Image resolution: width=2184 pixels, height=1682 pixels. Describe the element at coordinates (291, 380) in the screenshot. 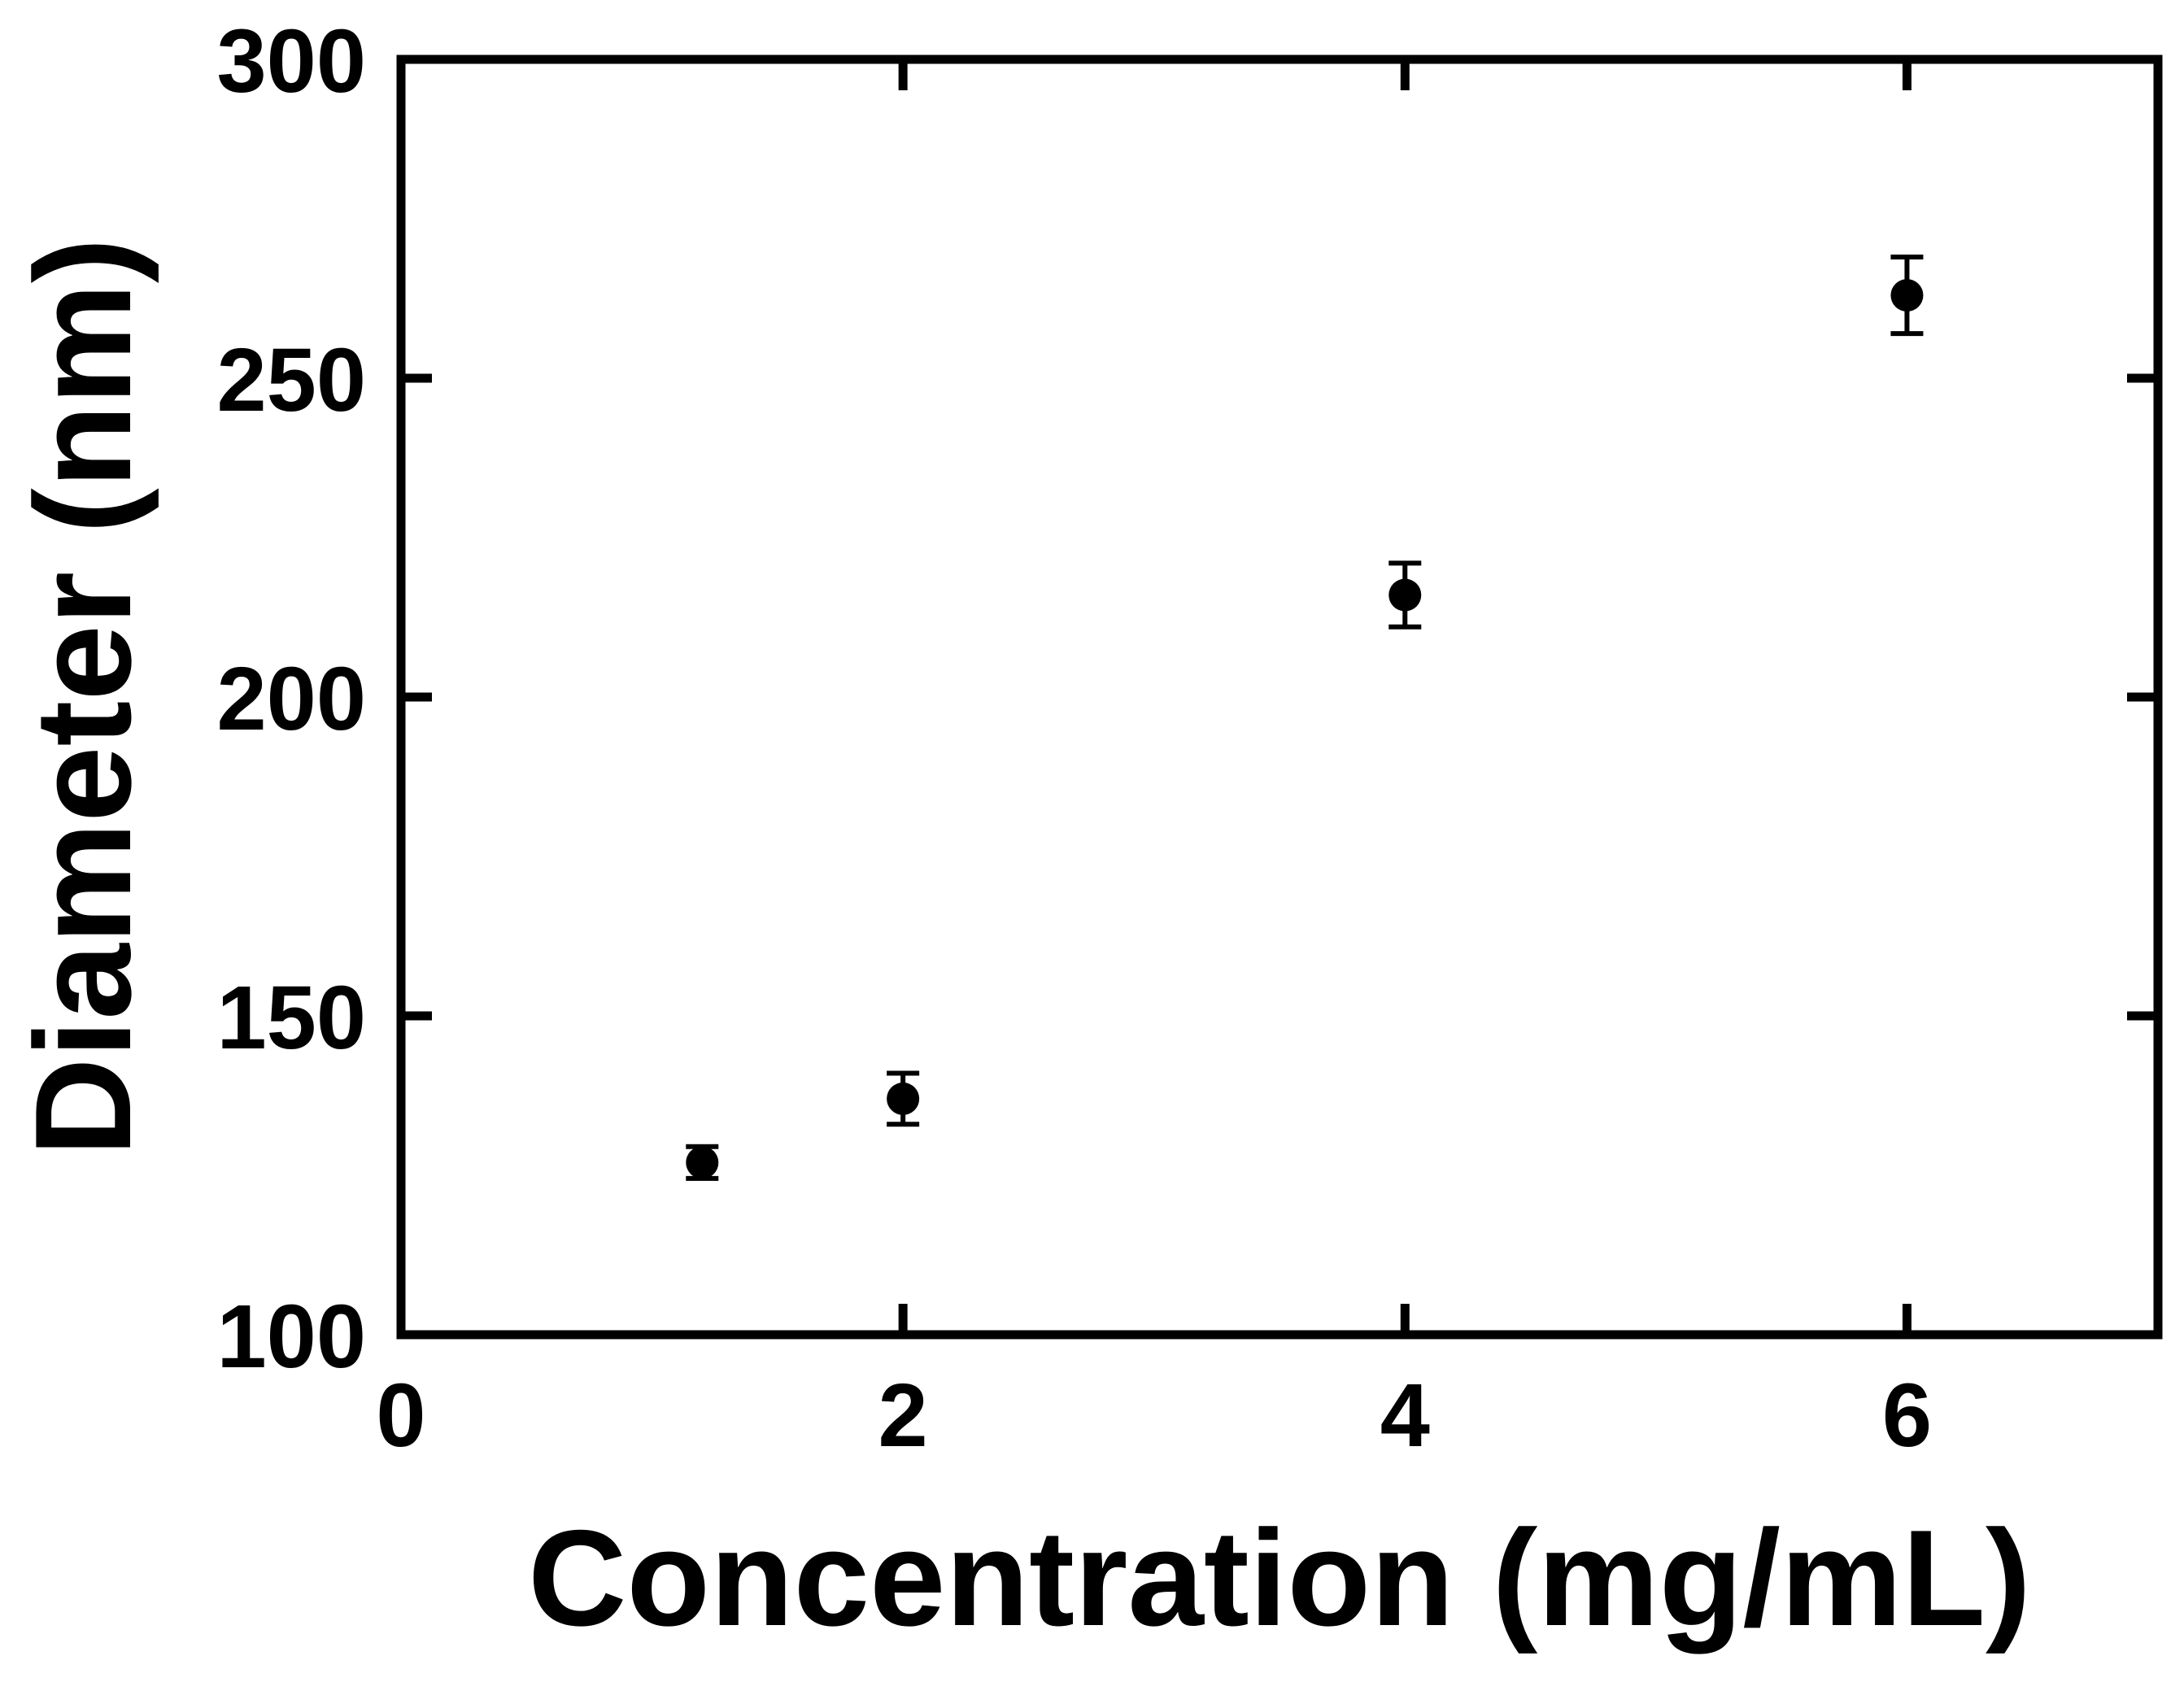

I see `y-tick-label: 250` at that location.